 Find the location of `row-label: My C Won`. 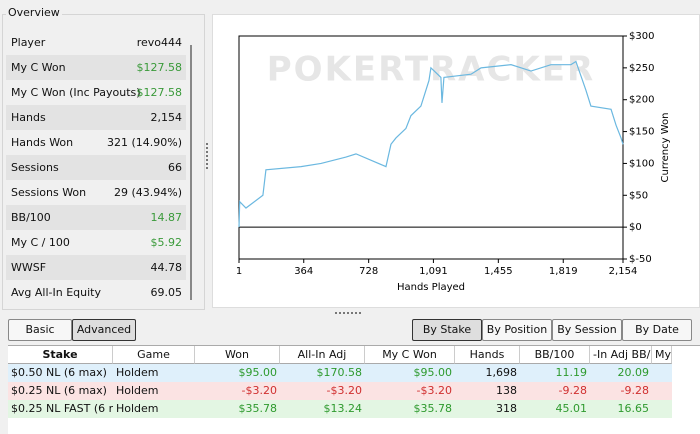

row-label: My C Won is located at coordinates (38, 67).